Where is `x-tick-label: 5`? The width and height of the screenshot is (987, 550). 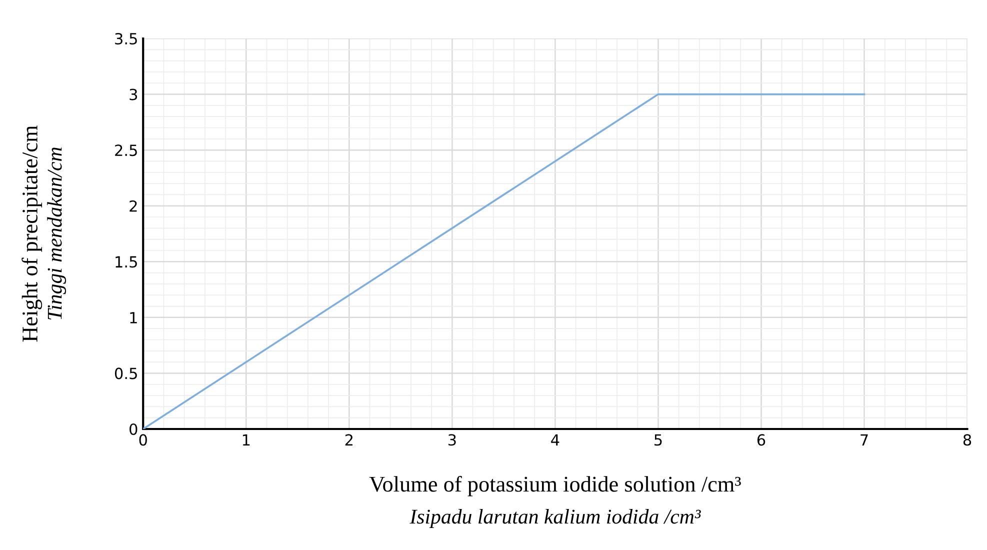
x-tick-label: 5 is located at coordinates (658, 440).